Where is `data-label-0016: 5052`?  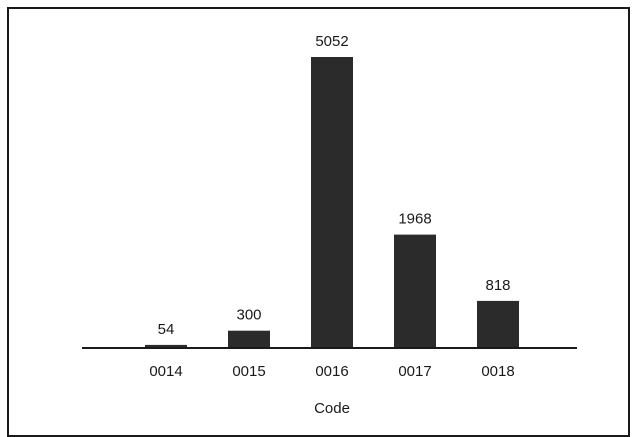 data-label-0016: 5052 is located at coordinates (331, 41).